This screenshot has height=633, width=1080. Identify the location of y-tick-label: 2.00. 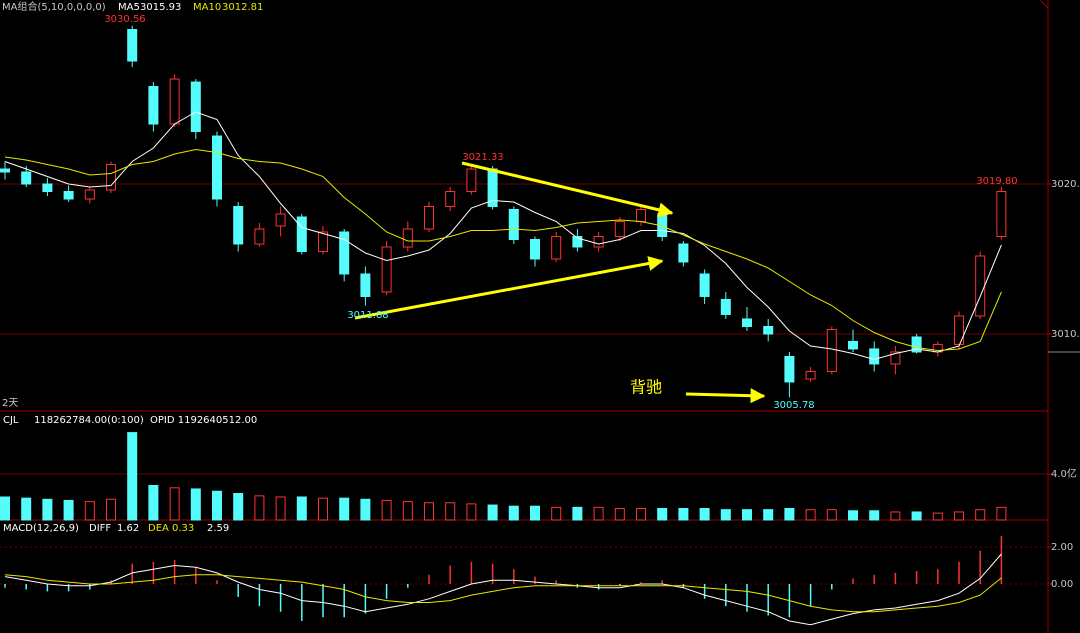
(1062, 547).